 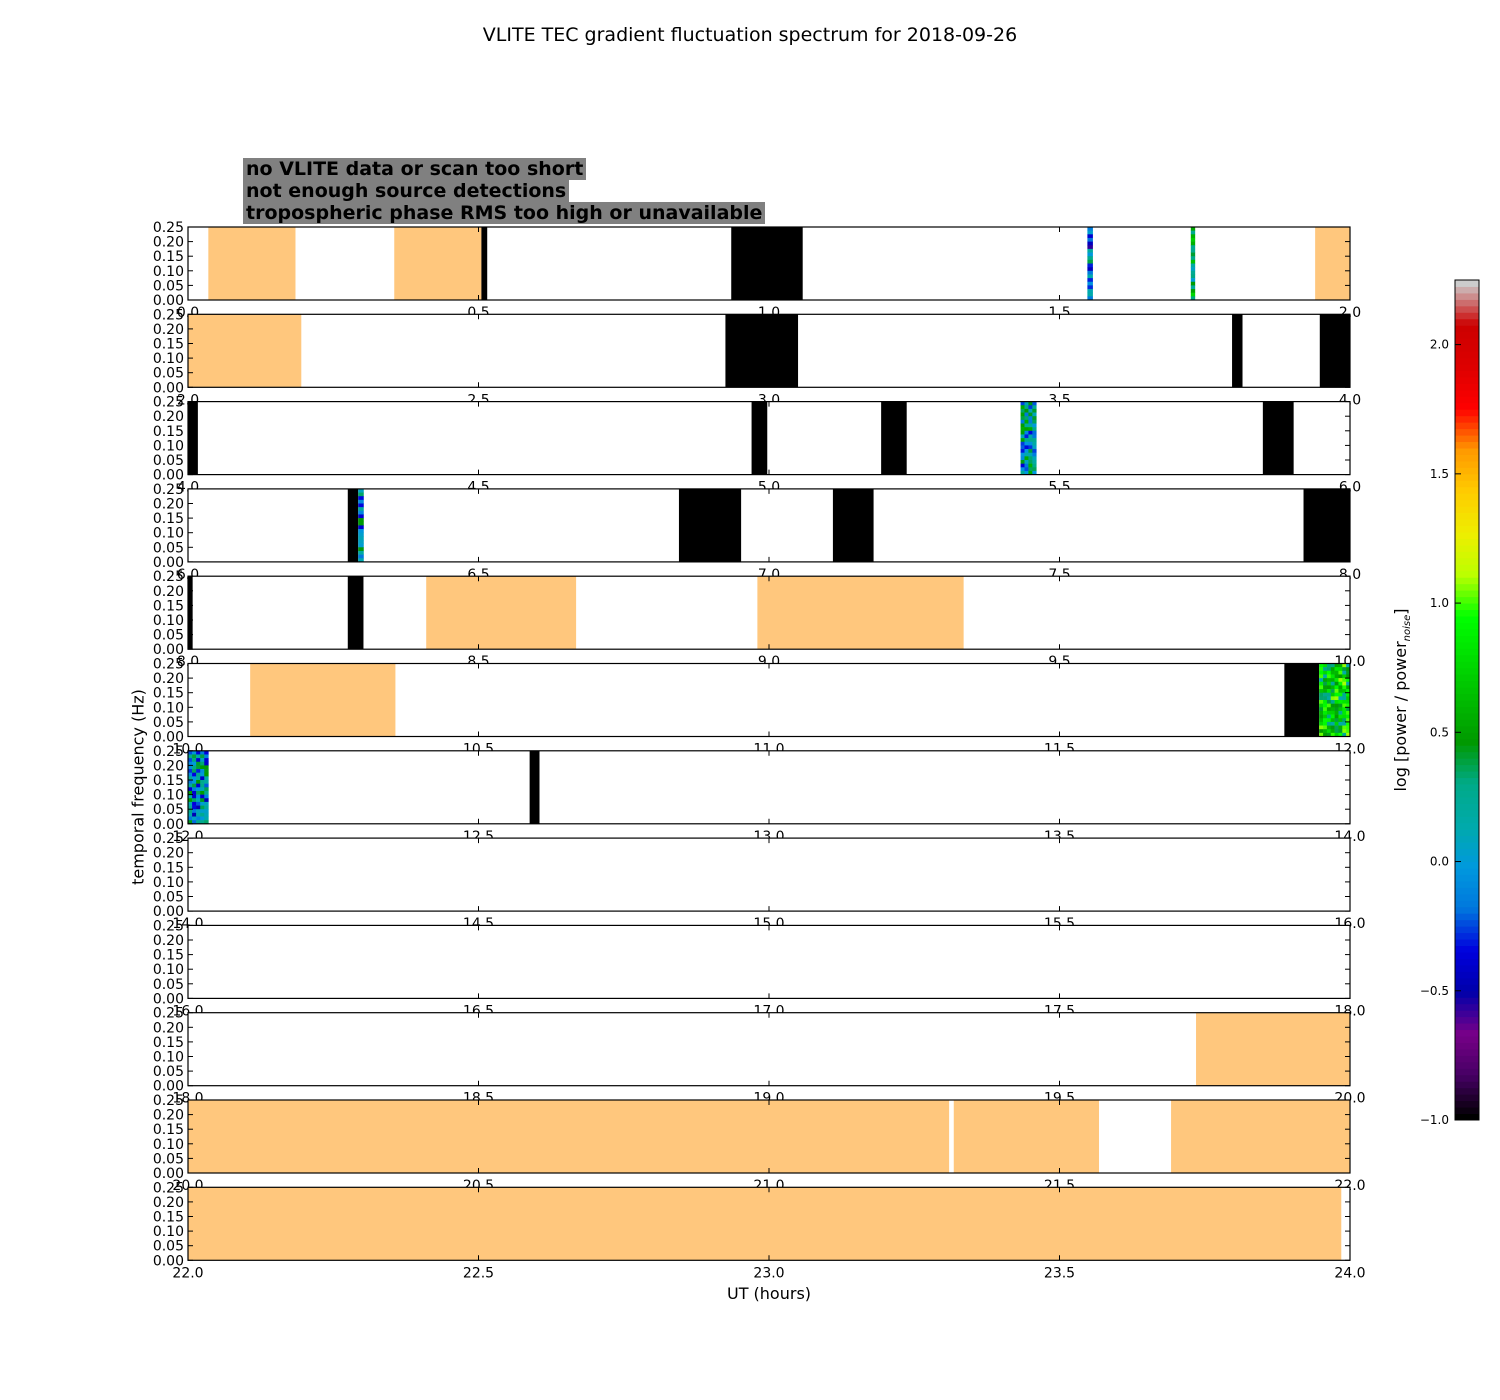 What do you see at coordinates (1090, 264) in the screenshot?
I see `spectrum-segment` at bounding box center [1090, 264].